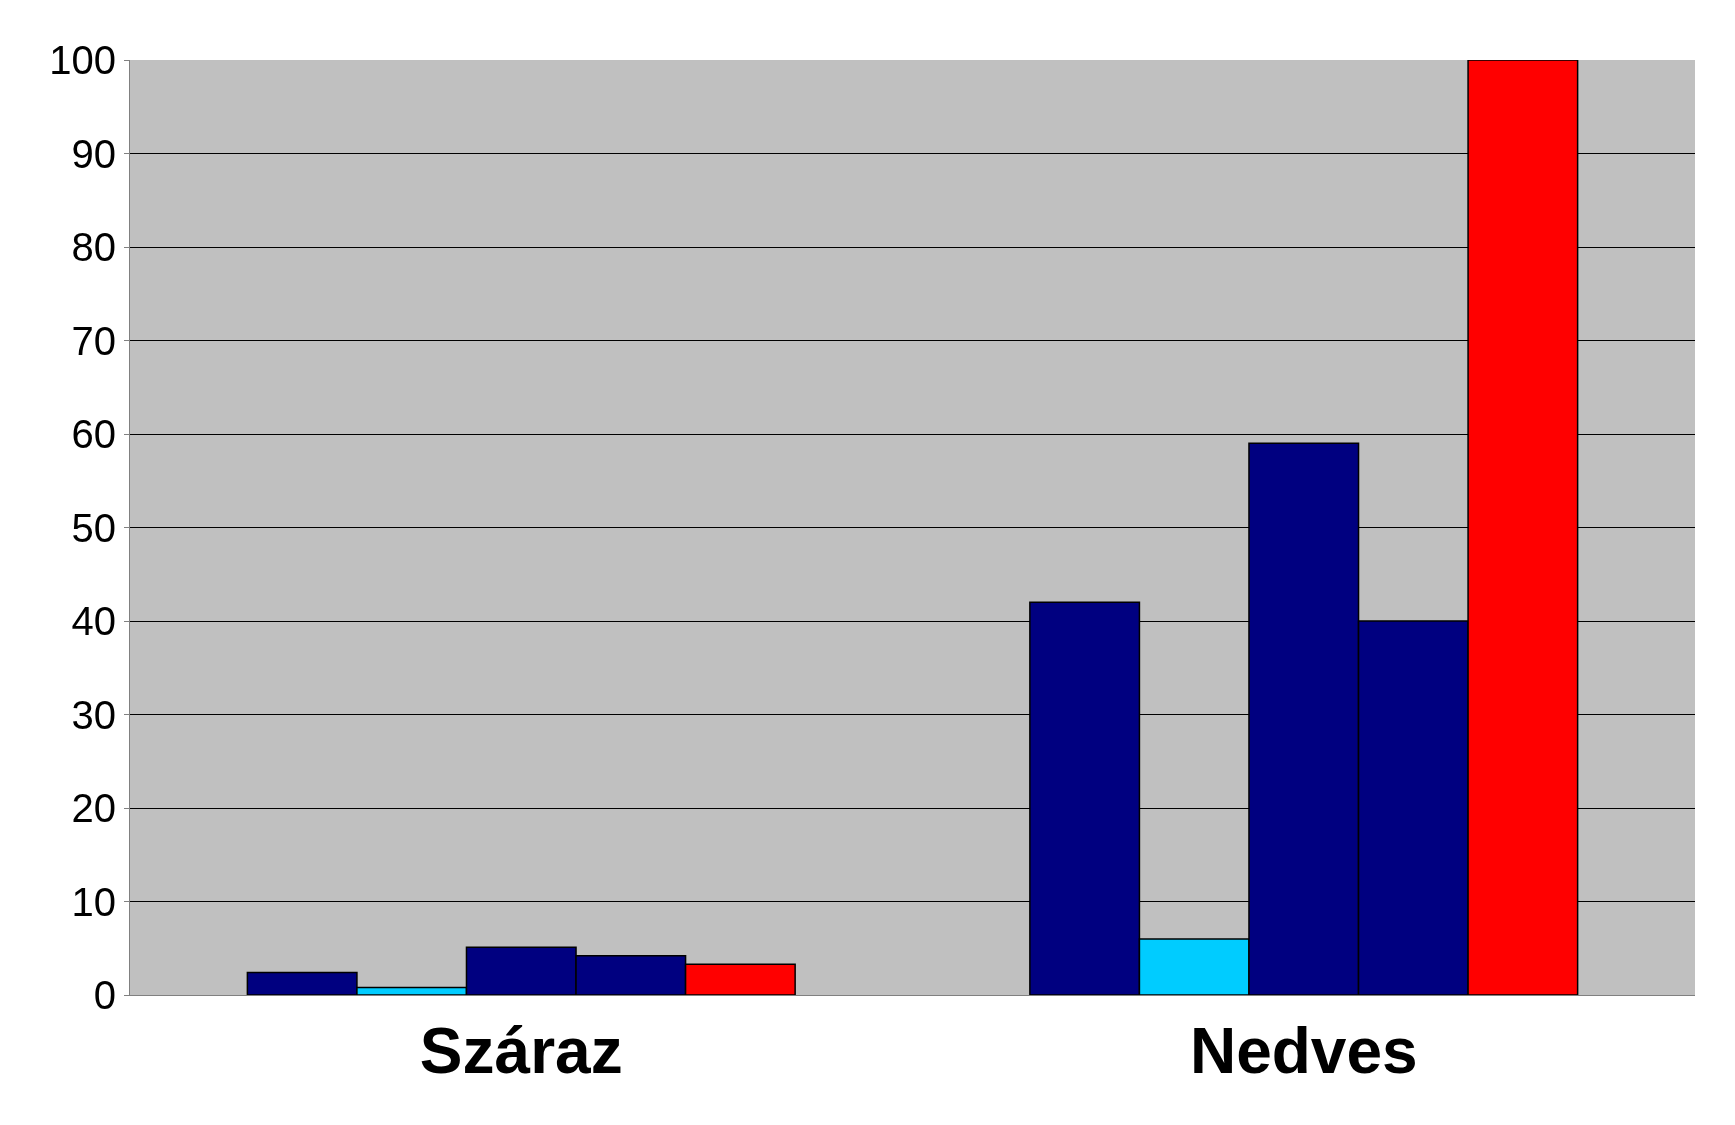 This screenshot has width=1735, height=1125. I want to click on y-tick-label: 0, so click(104, 995).